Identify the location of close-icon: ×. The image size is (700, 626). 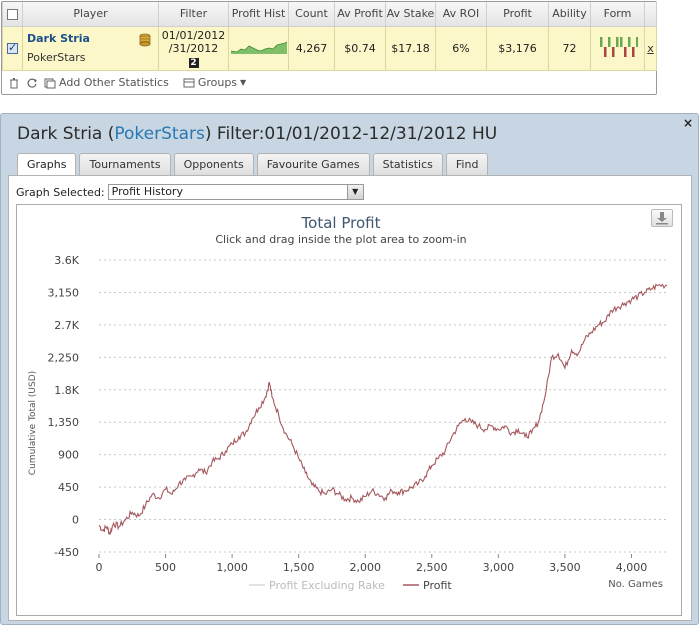
(687, 123).